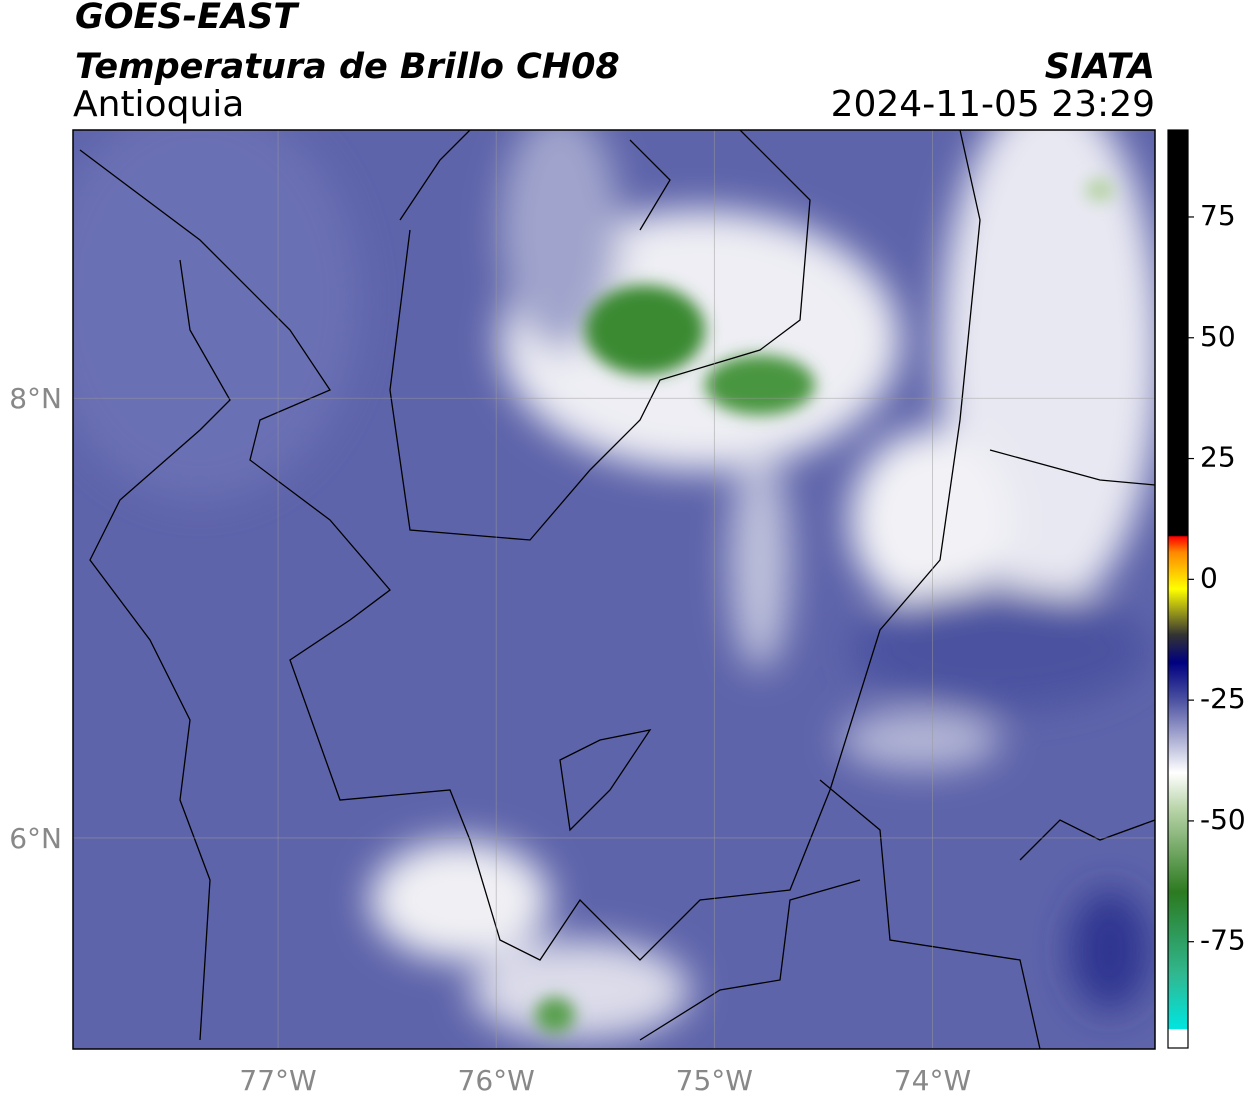  I want to click on region: Antioquia, so click(158, 104).